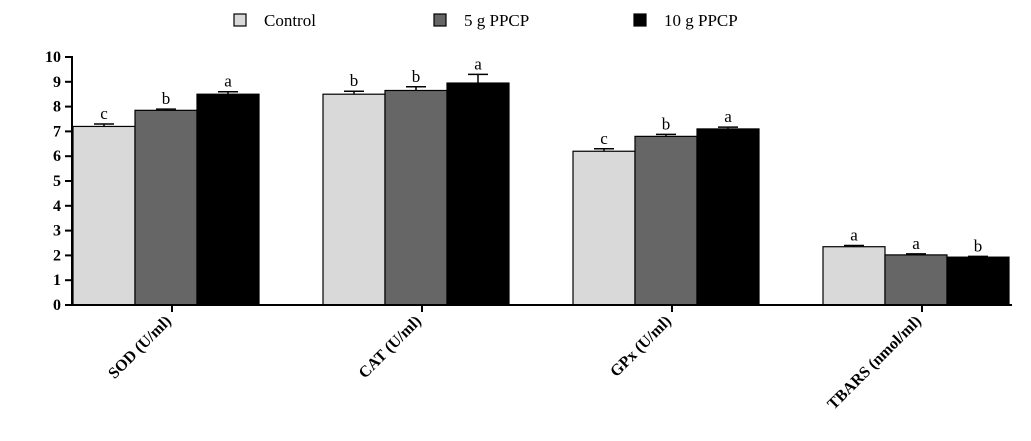  I want to click on legend-label: 5 g PPCP, so click(496, 20).